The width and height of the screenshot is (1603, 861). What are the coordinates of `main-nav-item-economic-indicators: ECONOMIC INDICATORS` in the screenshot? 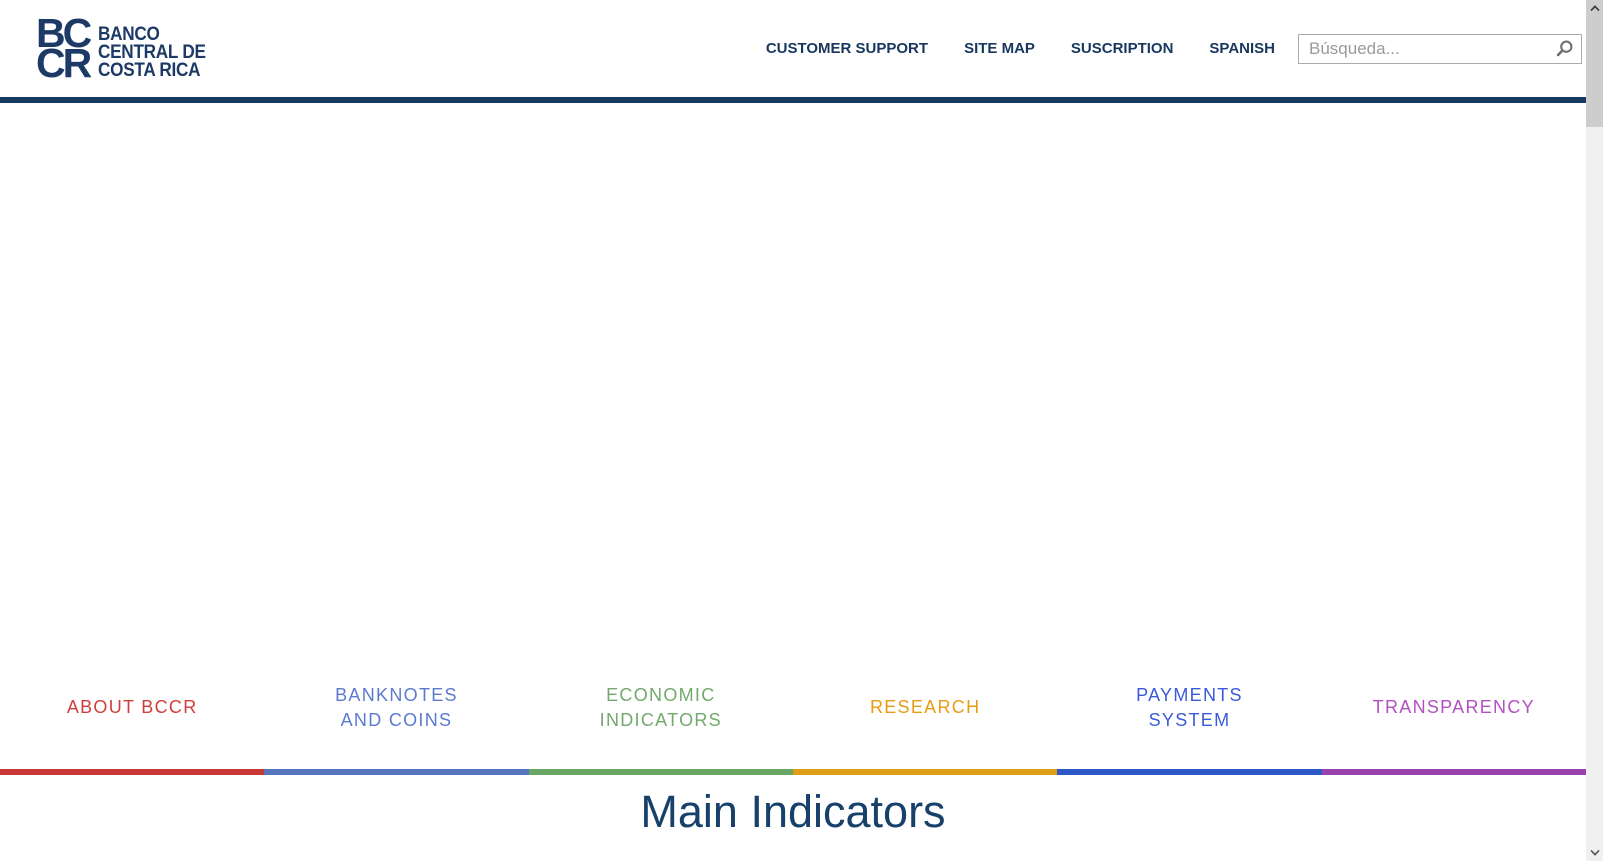 It's located at (661, 719).